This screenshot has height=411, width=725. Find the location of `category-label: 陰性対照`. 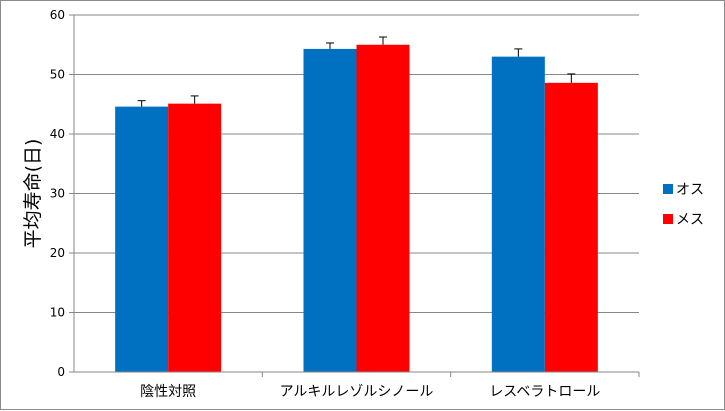

category-label: 陰性対照 is located at coordinates (168, 392).